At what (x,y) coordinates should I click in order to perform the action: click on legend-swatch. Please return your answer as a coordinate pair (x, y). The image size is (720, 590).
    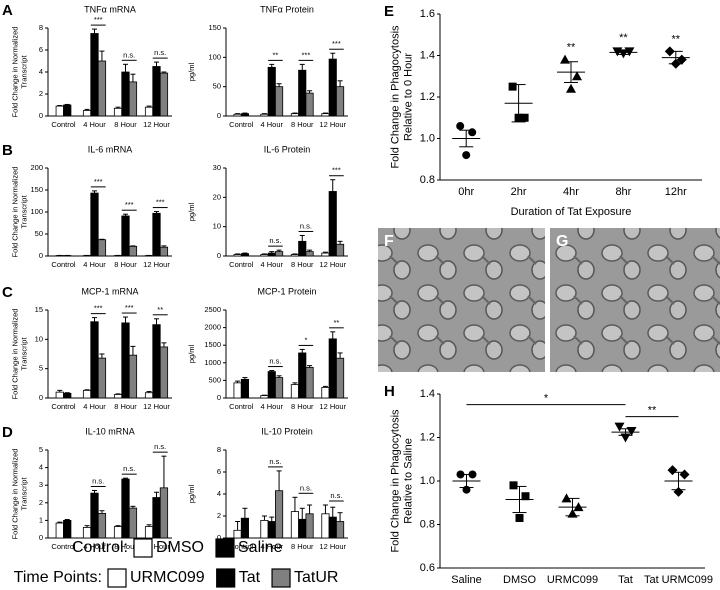
    Looking at the image, I should click on (117, 578).